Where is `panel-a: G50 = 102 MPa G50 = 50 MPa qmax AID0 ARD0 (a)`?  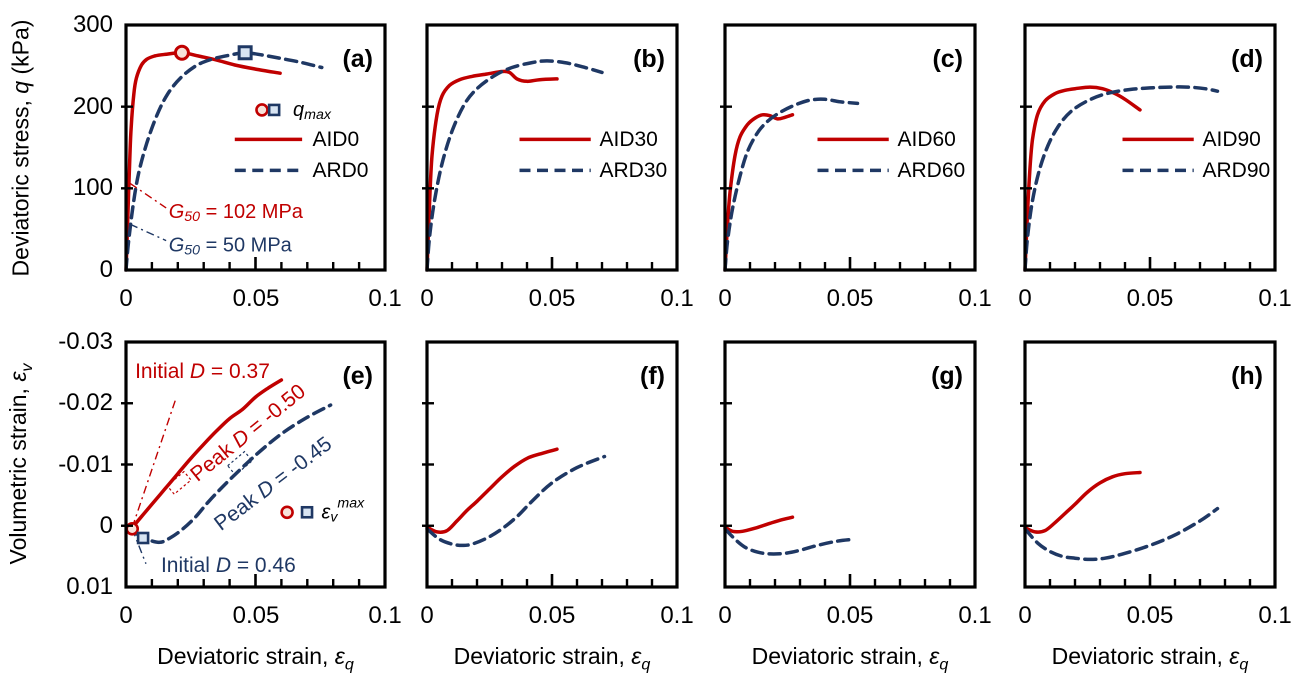
panel-a: G50 = 102 MPa G50 = 50 MPa qmax AID0 ARD0 (a) is located at coordinates (254, 147).